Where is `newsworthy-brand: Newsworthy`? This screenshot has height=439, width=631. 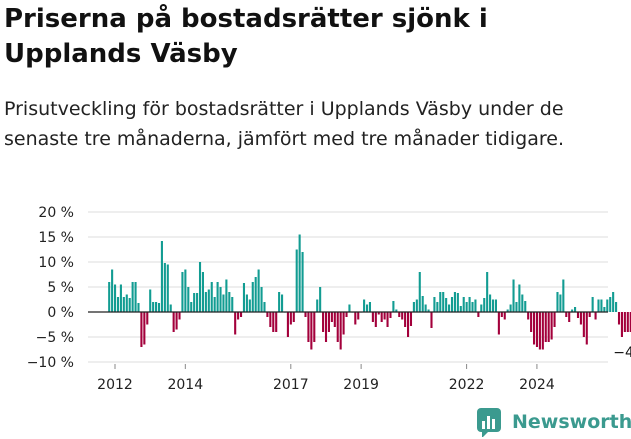
newsworthy-brand: Newsworthy is located at coordinates (553, 422).